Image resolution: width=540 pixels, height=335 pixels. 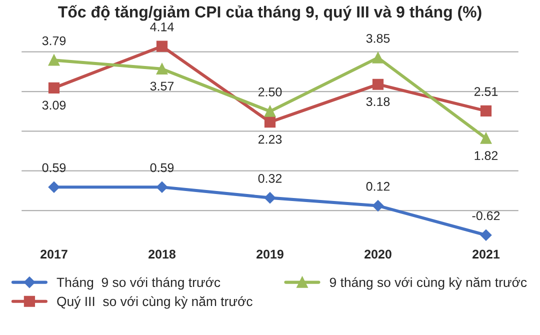 I want to click on data-label: 0.32, so click(x=270, y=178).